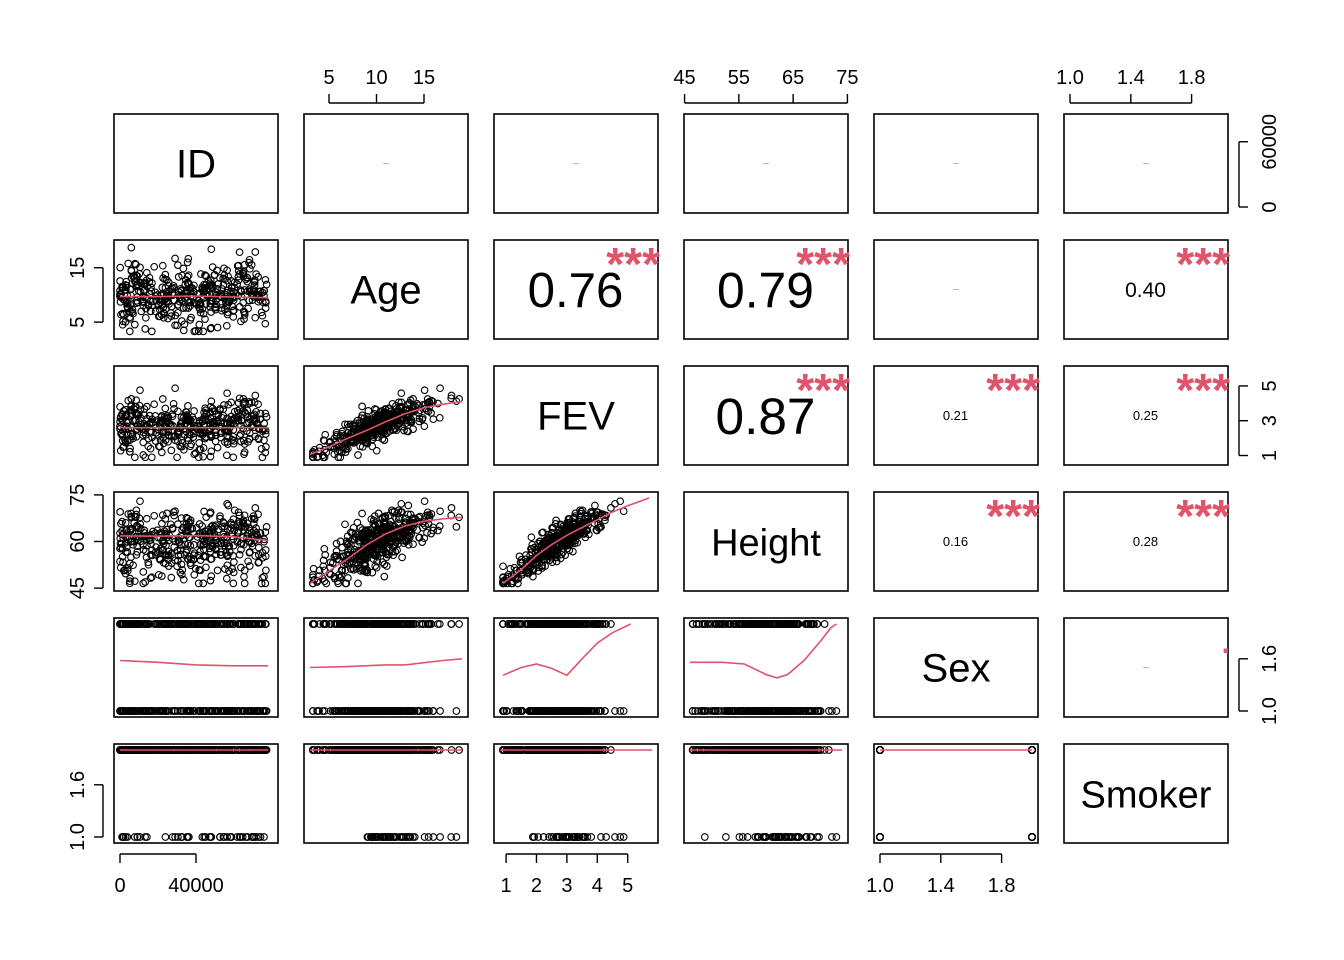 The image size is (1344, 960). I want to click on significance-stars: ***, so click(1203, 516).